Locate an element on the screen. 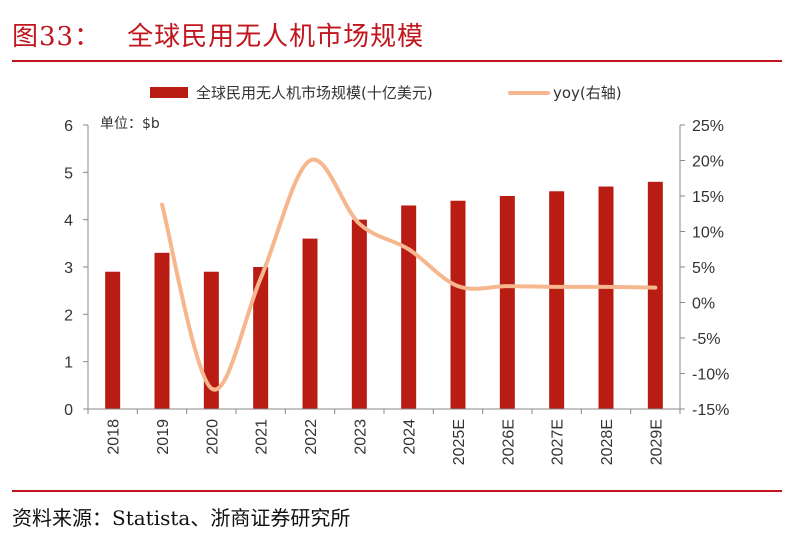 Image resolution: width=807 pixels, height=544 pixels. figure-title: 图33： 全球民用无人机市场规模 is located at coordinates (218, 34).